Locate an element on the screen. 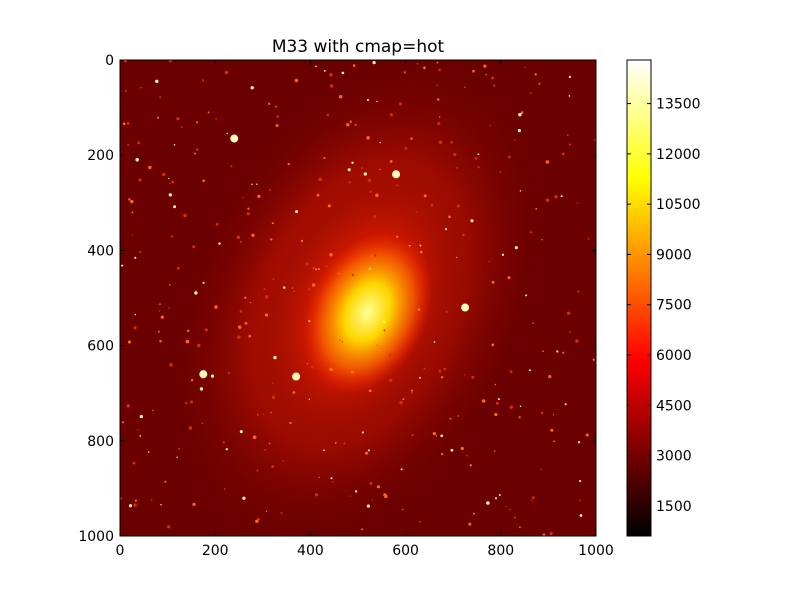 This screenshot has width=800, height=595. colorbar-tick-label: 9000 is located at coordinates (674, 255).